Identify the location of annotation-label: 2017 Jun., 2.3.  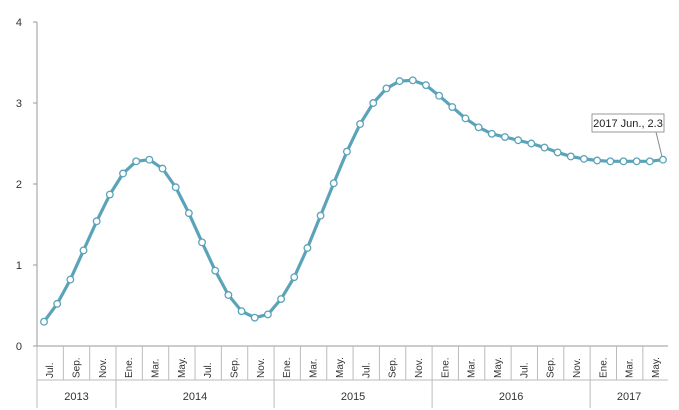
(628, 124).